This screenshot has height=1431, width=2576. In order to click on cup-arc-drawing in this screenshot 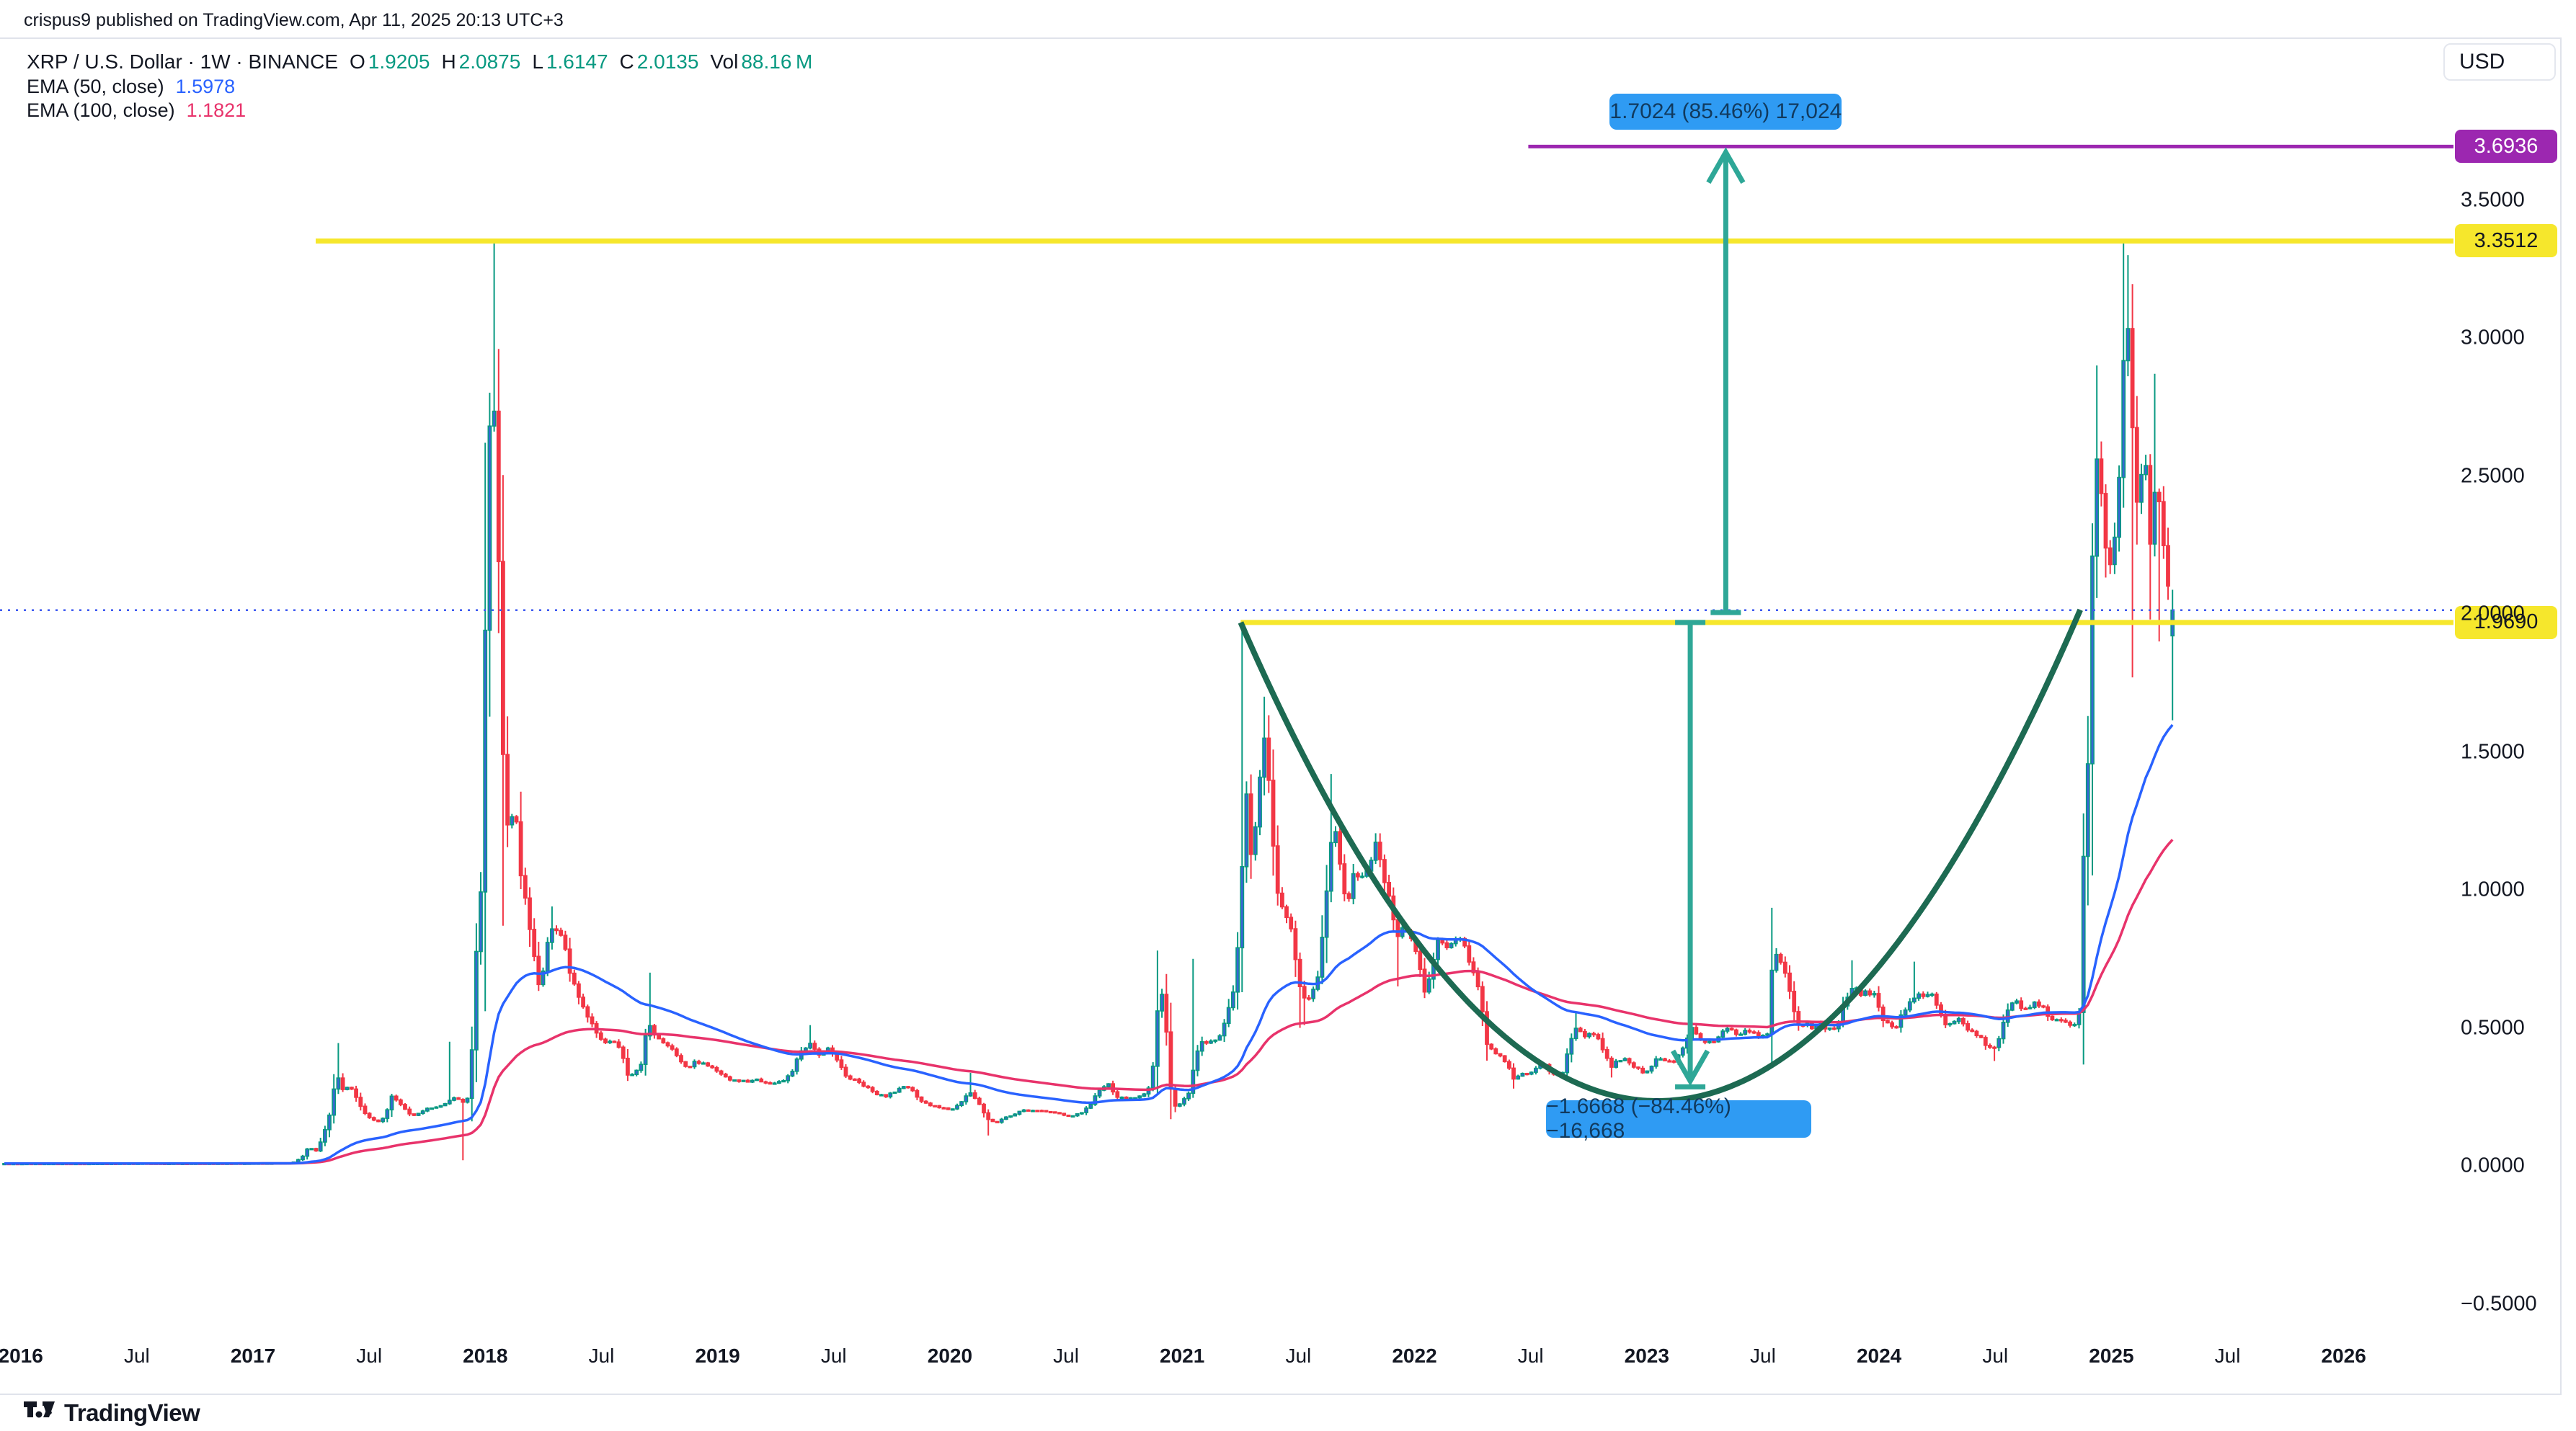, I will do `click(1661, 856)`.